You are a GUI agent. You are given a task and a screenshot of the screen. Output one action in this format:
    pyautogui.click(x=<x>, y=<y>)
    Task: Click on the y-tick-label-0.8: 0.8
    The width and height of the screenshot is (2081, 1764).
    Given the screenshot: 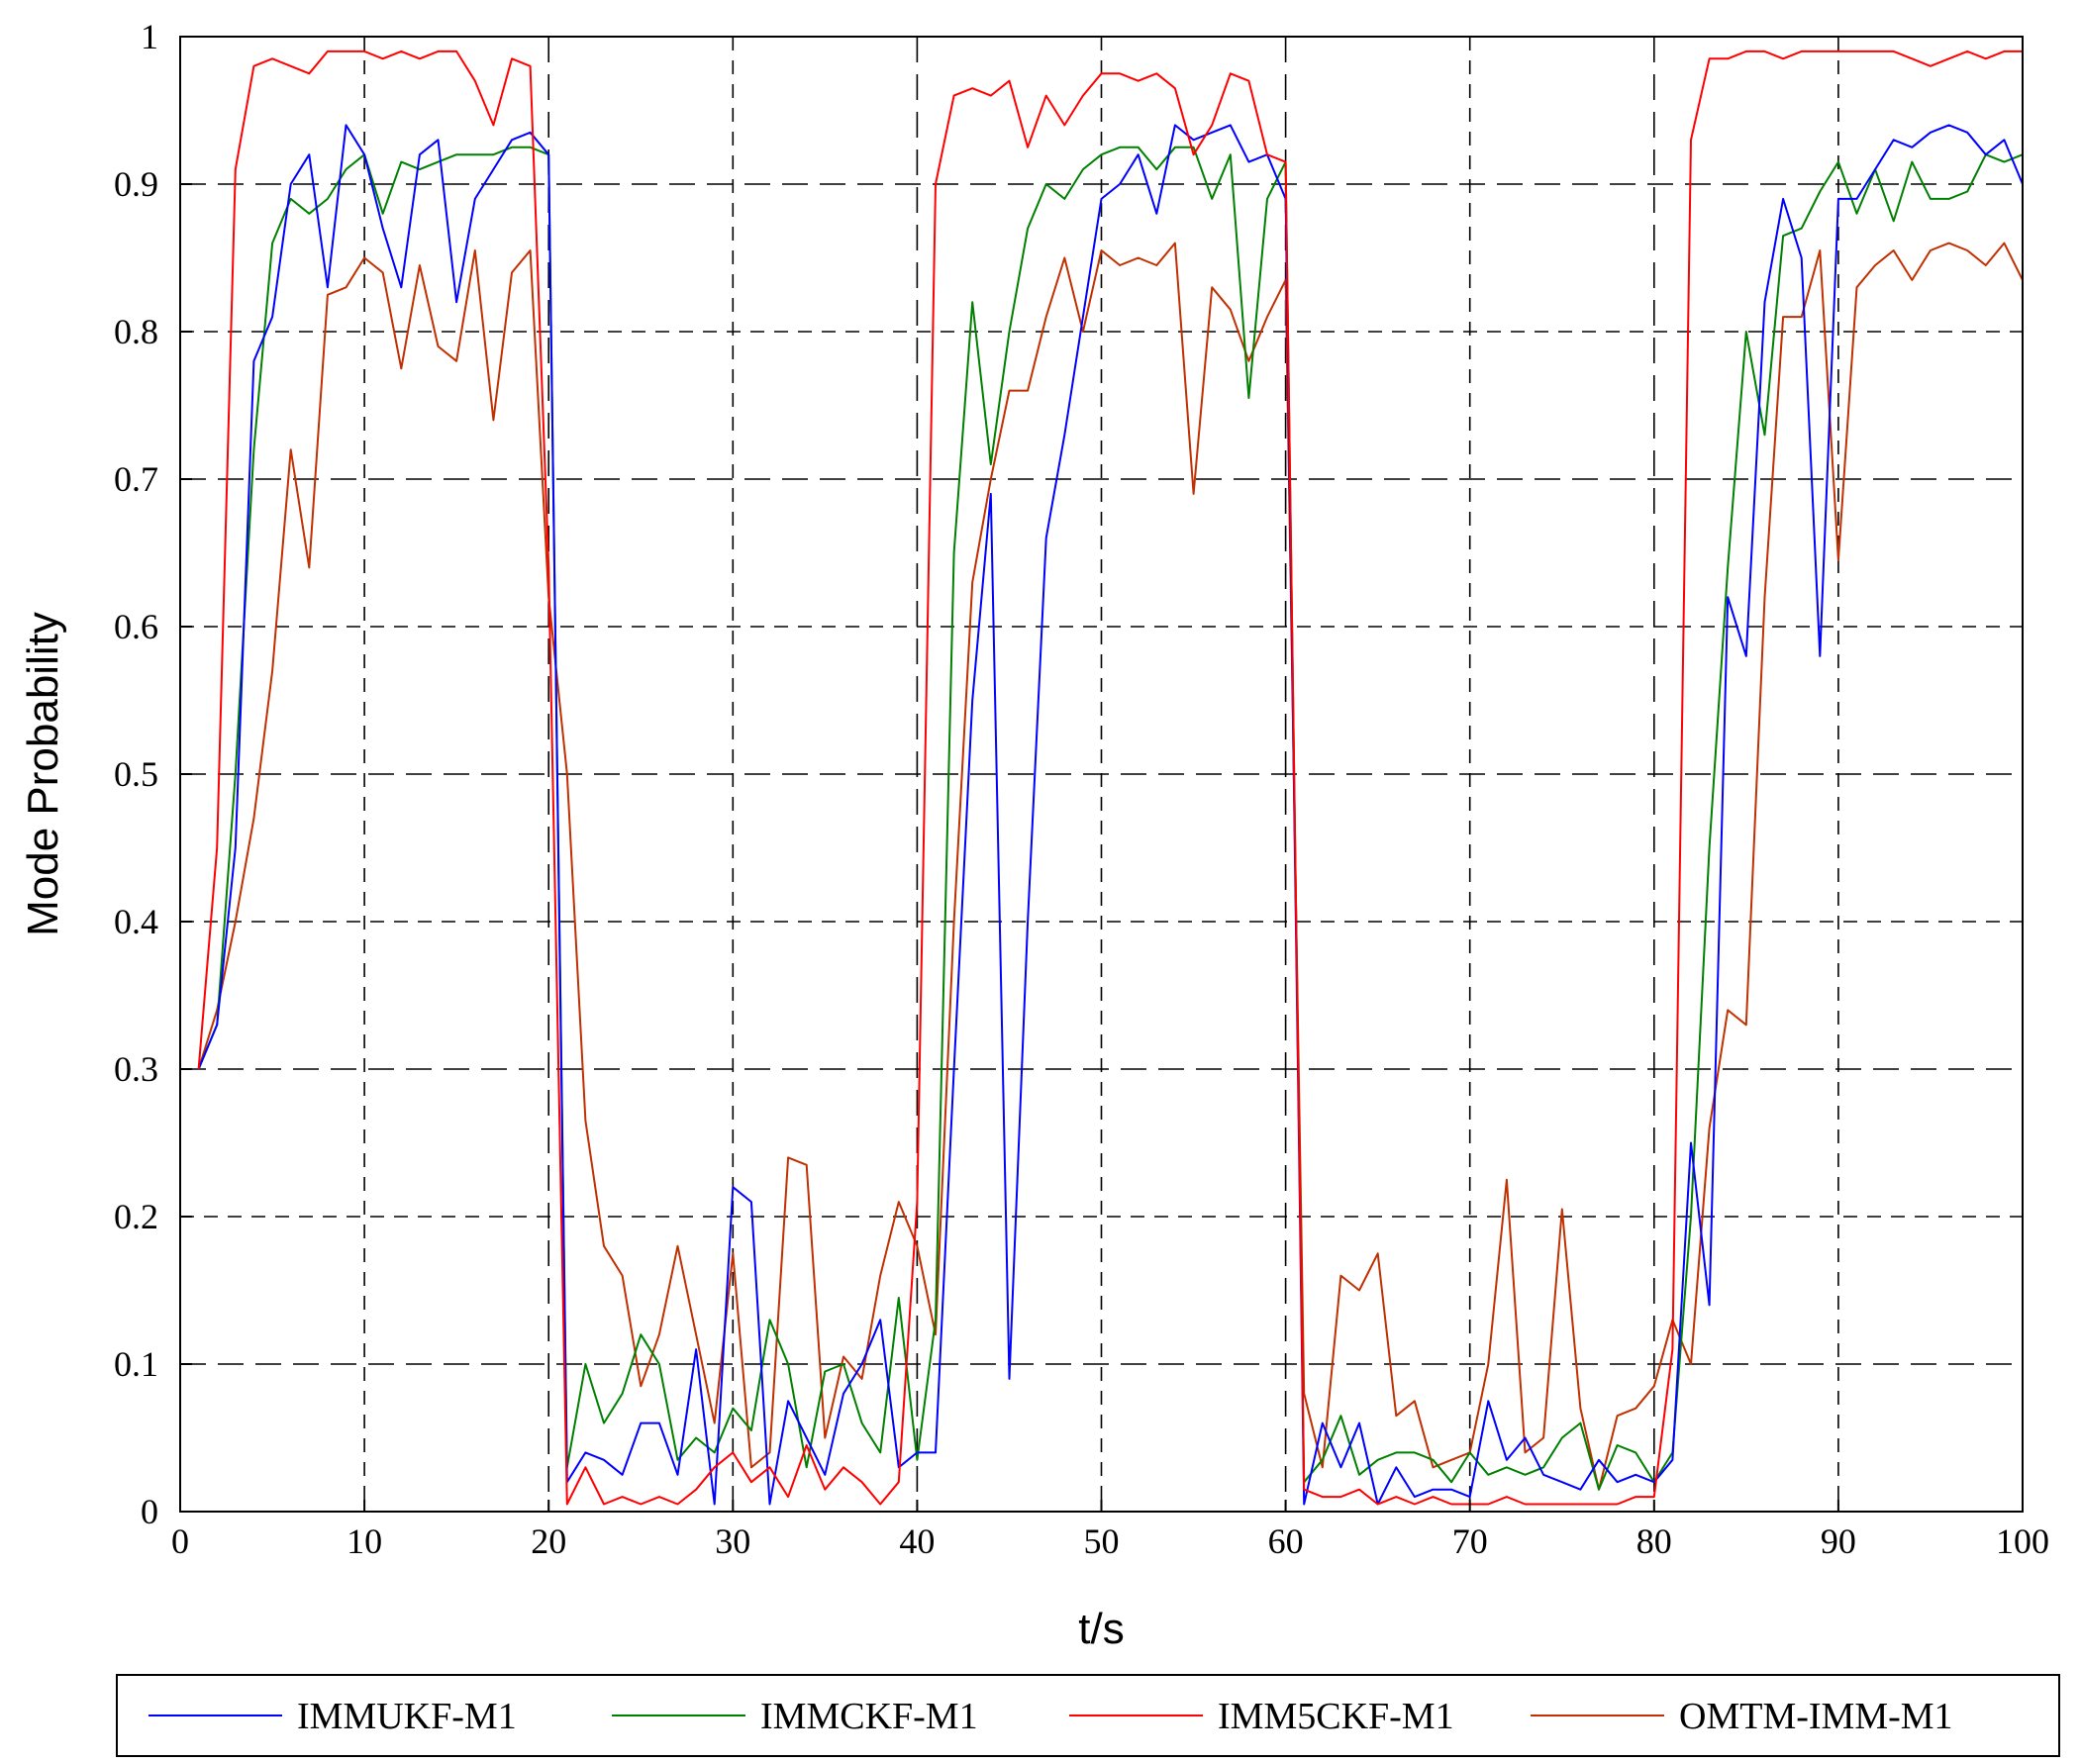 What is the action you would take?
    pyautogui.click(x=136, y=331)
    